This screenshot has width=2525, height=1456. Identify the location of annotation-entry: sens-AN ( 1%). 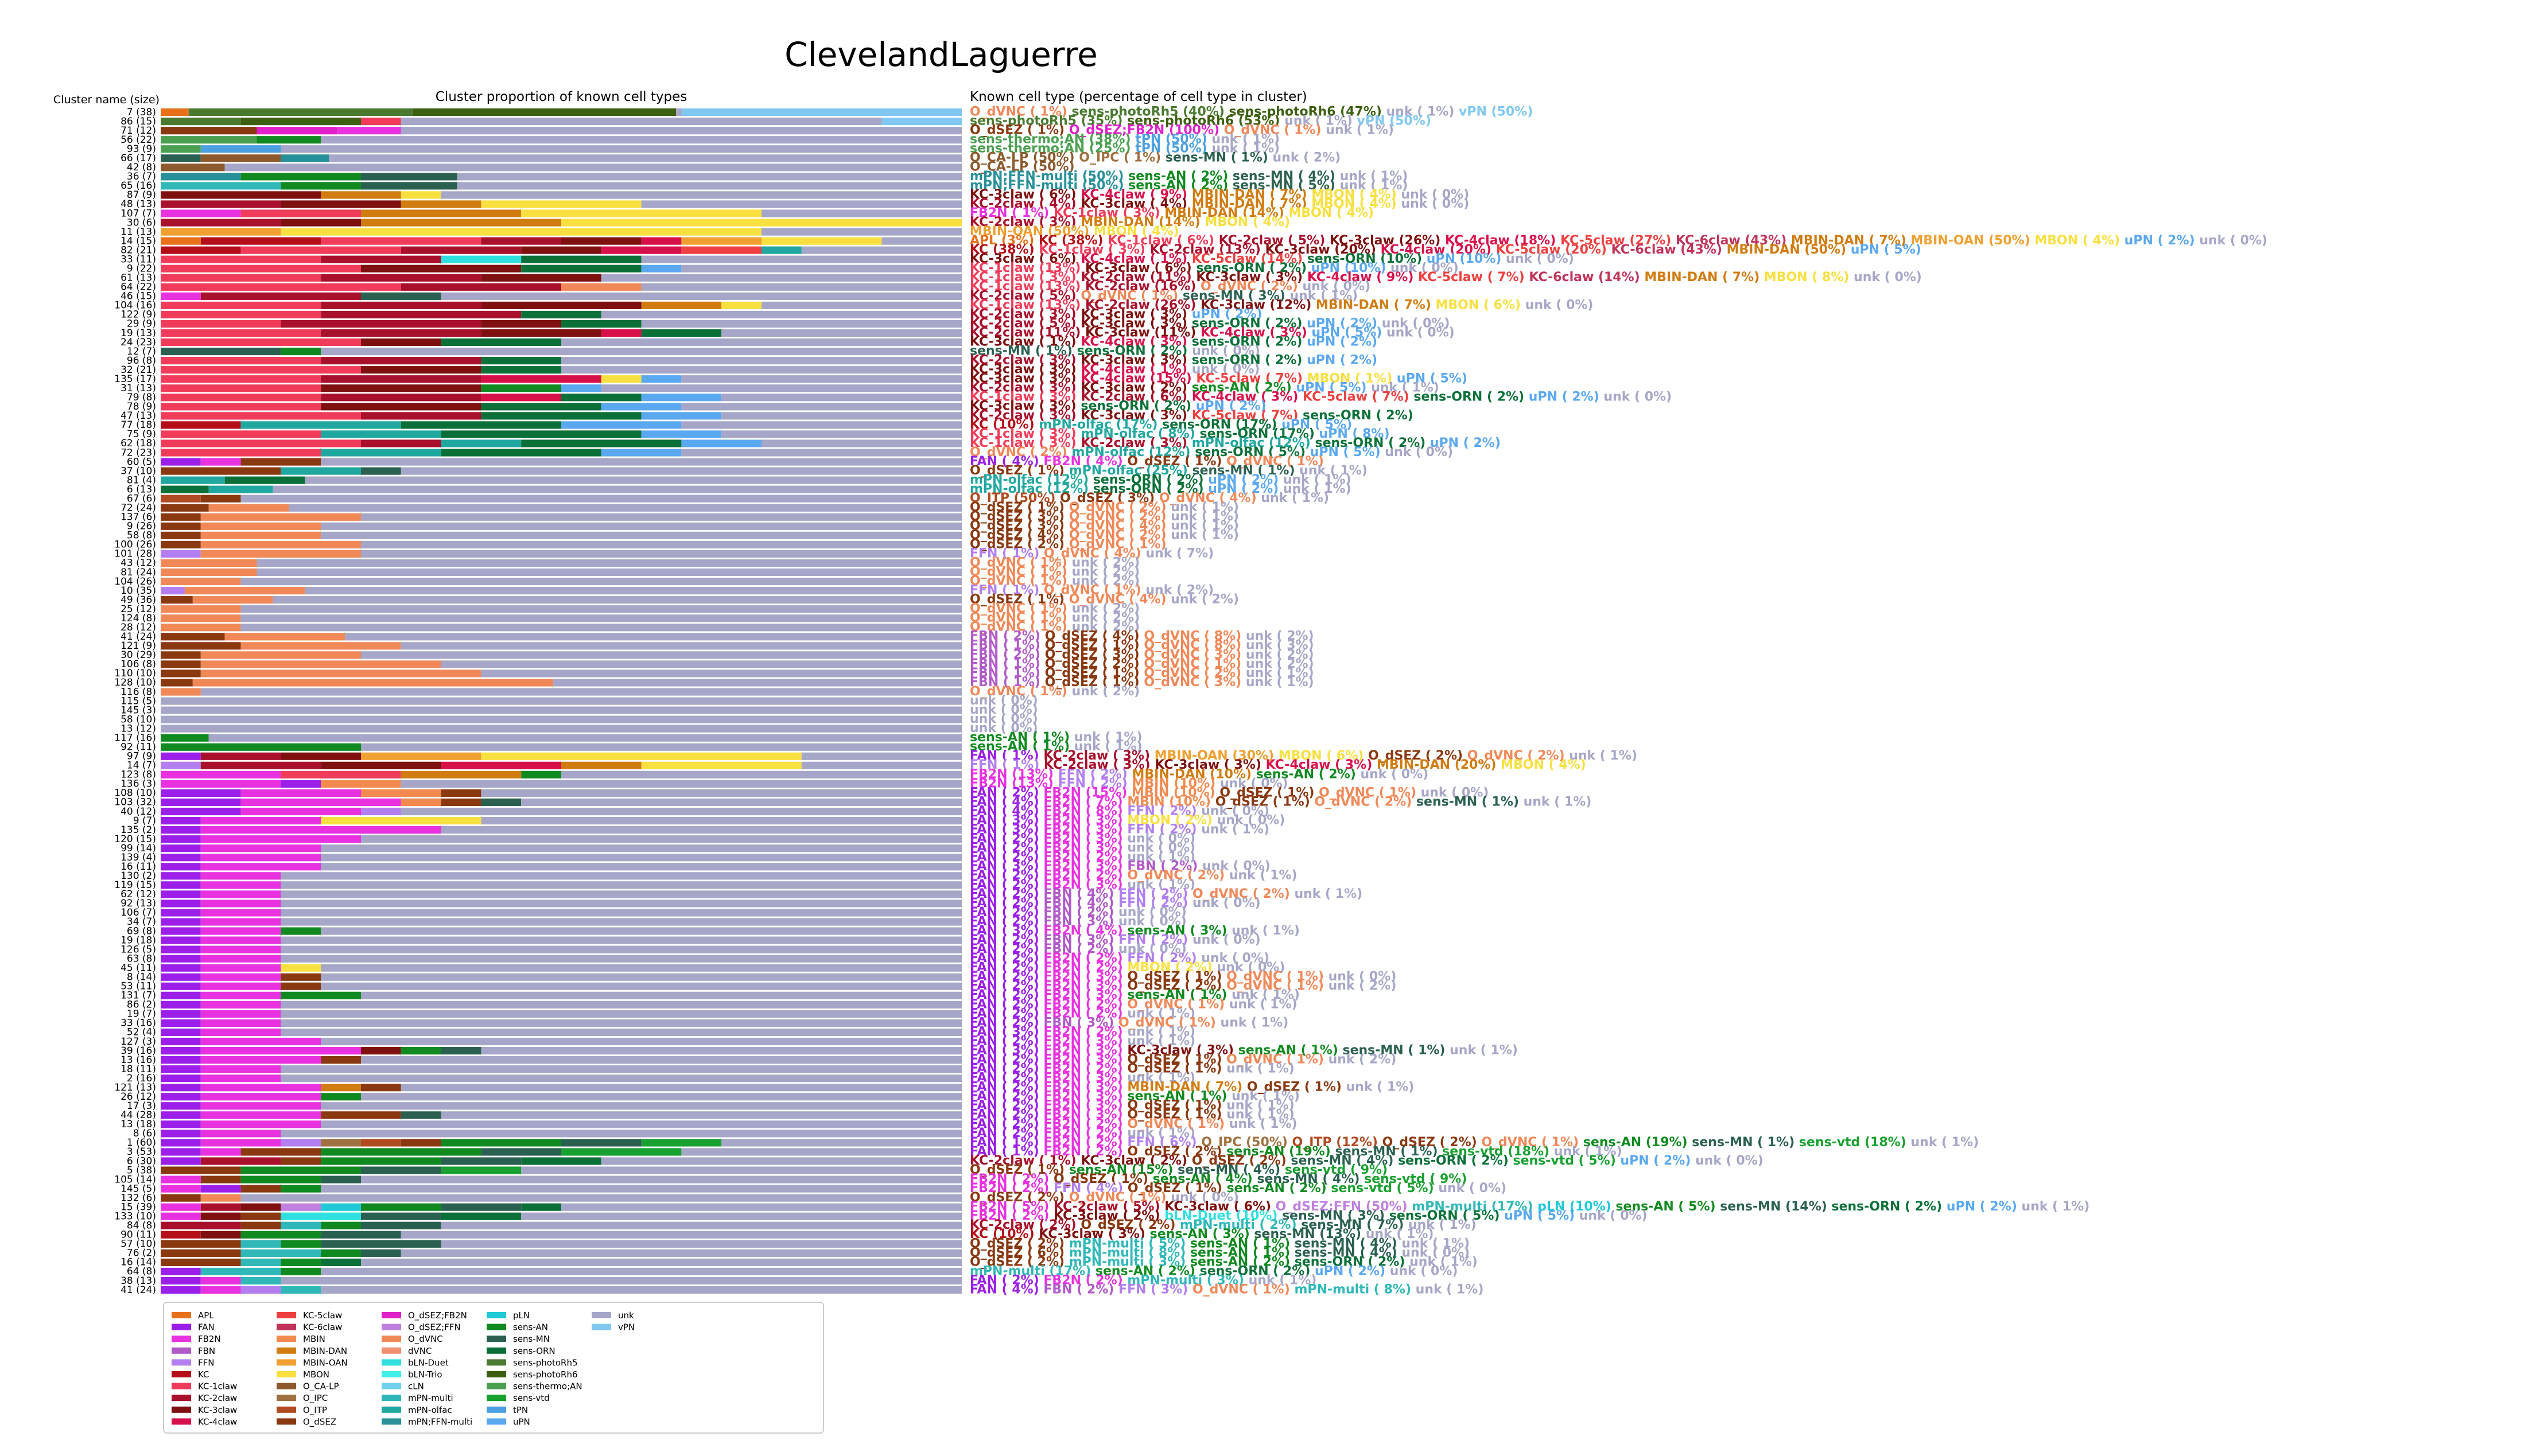
(1175, 1096).